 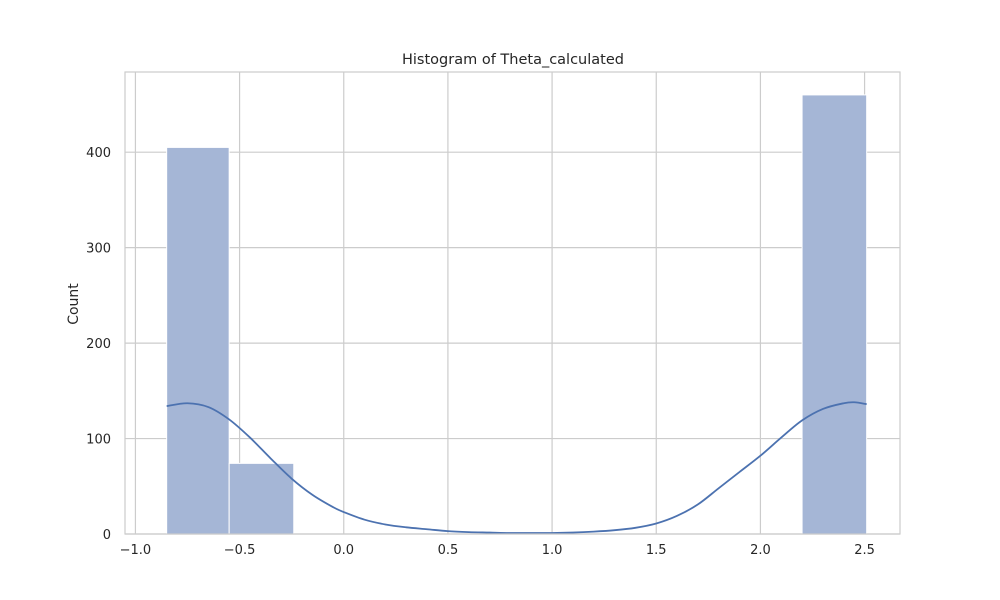 What do you see at coordinates (760, 550) in the screenshot?
I see `x-tick-label: 2.0` at bounding box center [760, 550].